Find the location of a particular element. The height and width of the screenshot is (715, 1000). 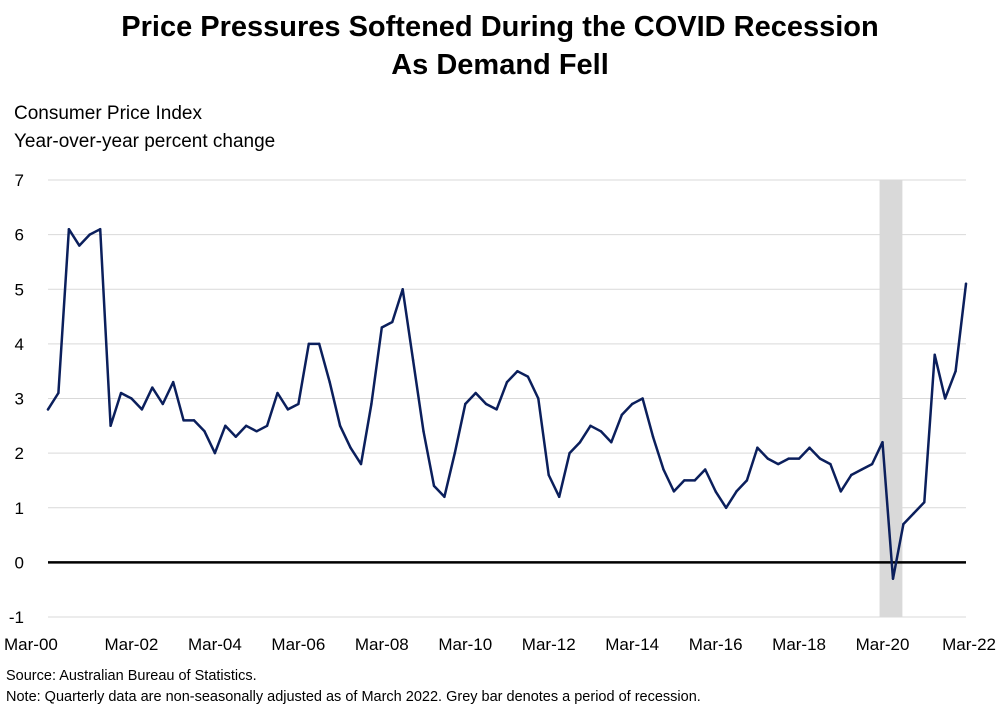

y-tick-label: 3 is located at coordinates (19, 399).